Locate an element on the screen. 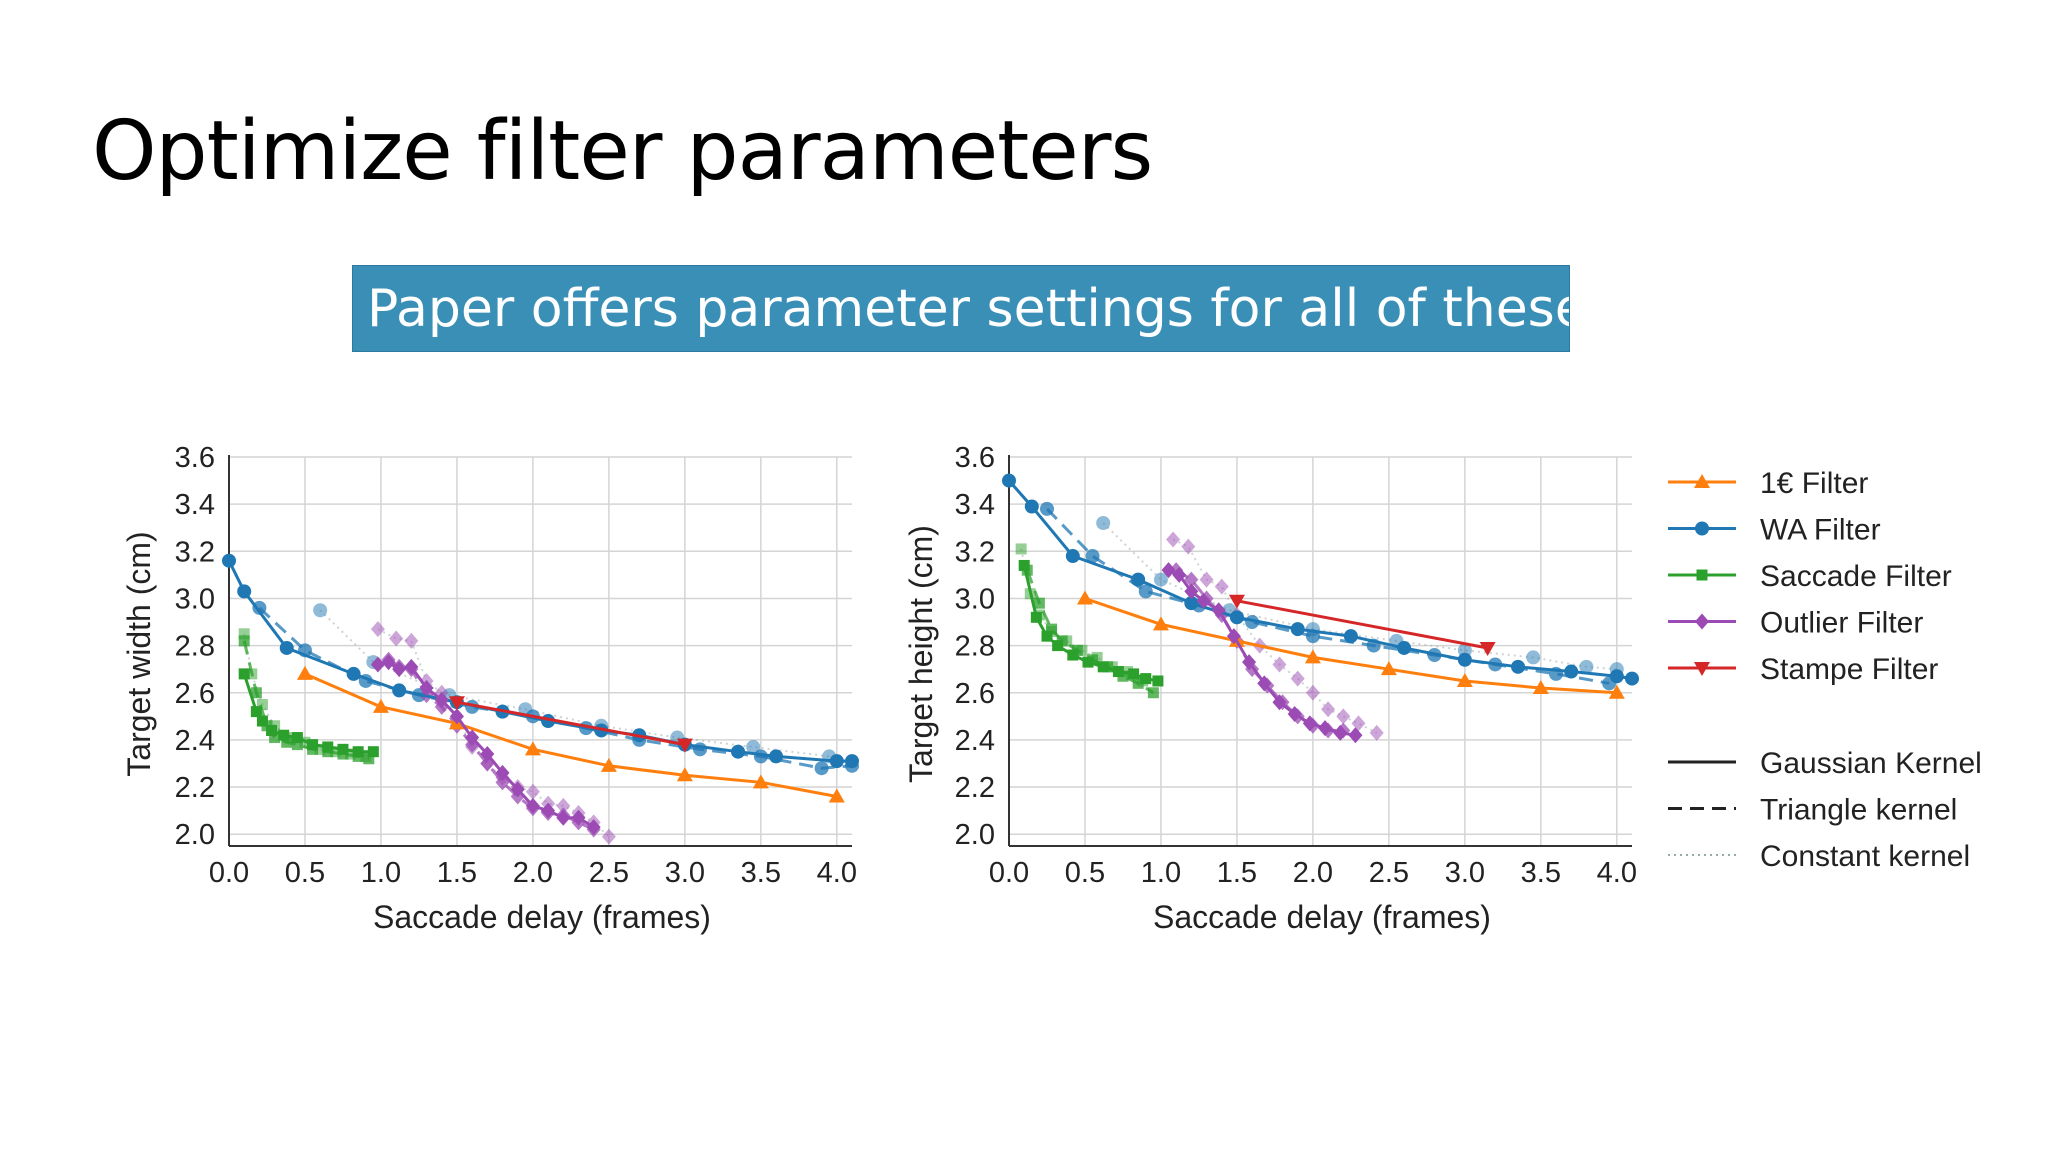  legend-label: WA Filter is located at coordinates (1820, 530).